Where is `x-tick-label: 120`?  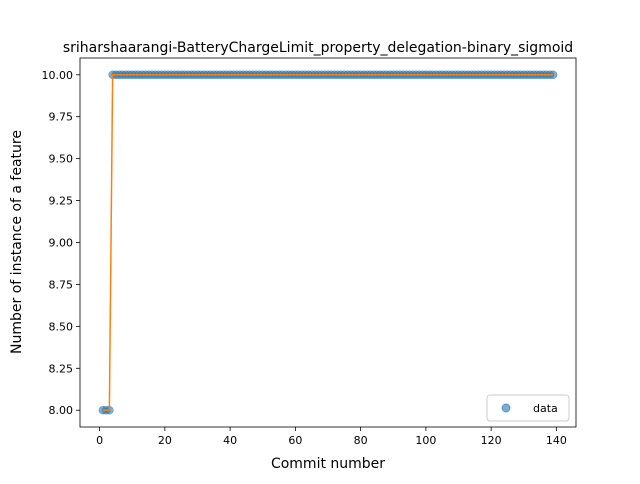 x-tick-label: 120 is located at coordinates (491, 440).